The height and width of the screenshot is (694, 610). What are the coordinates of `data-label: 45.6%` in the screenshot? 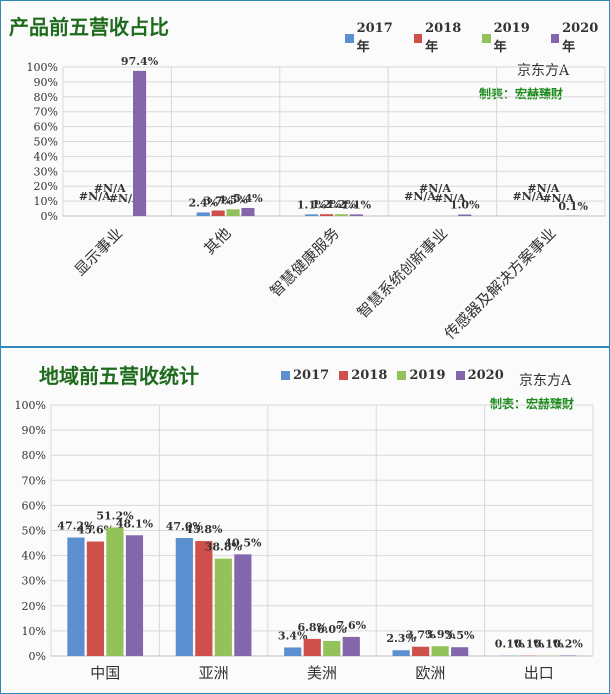 It's located at (96, 530).